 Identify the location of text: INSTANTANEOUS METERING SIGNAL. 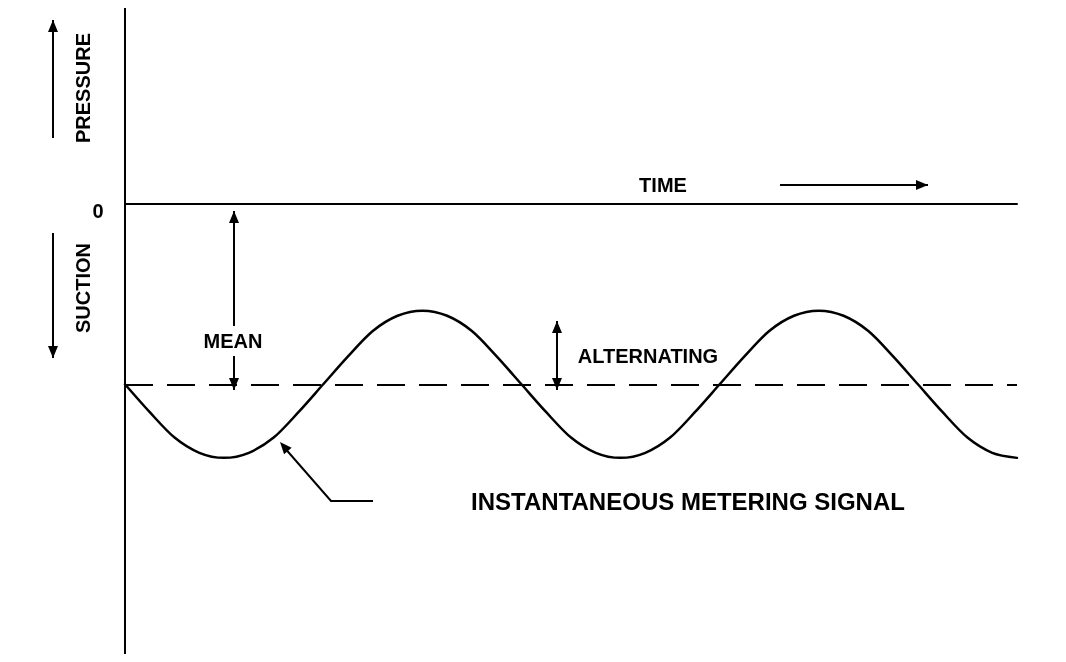
(688, 501).